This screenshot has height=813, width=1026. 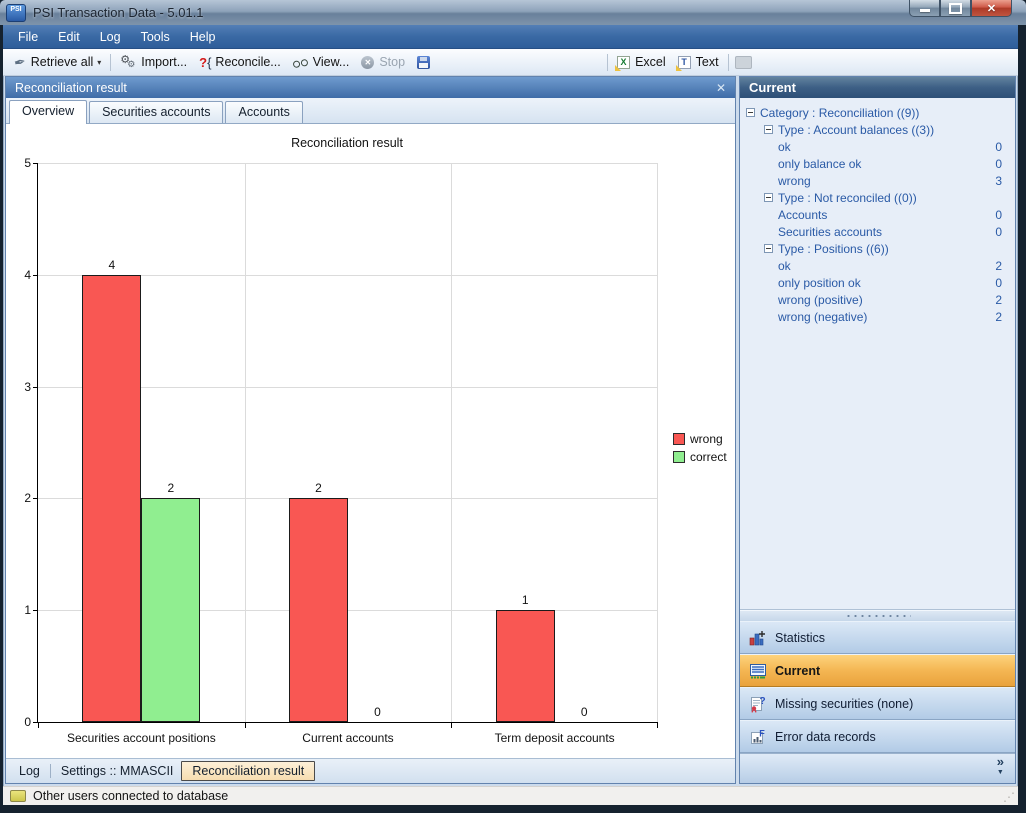 What do you see at coordinates (679, 439) in the screenshot?
I see `legend-swatch-wrong` at bounding box center [679, 439].